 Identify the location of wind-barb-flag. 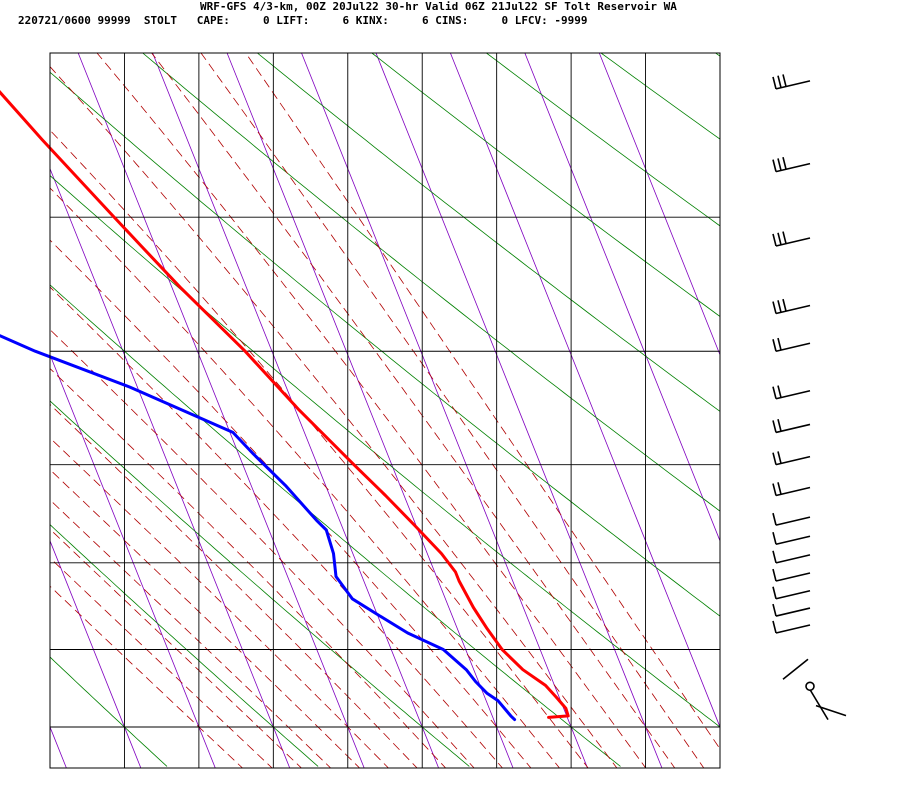
(831, 710).